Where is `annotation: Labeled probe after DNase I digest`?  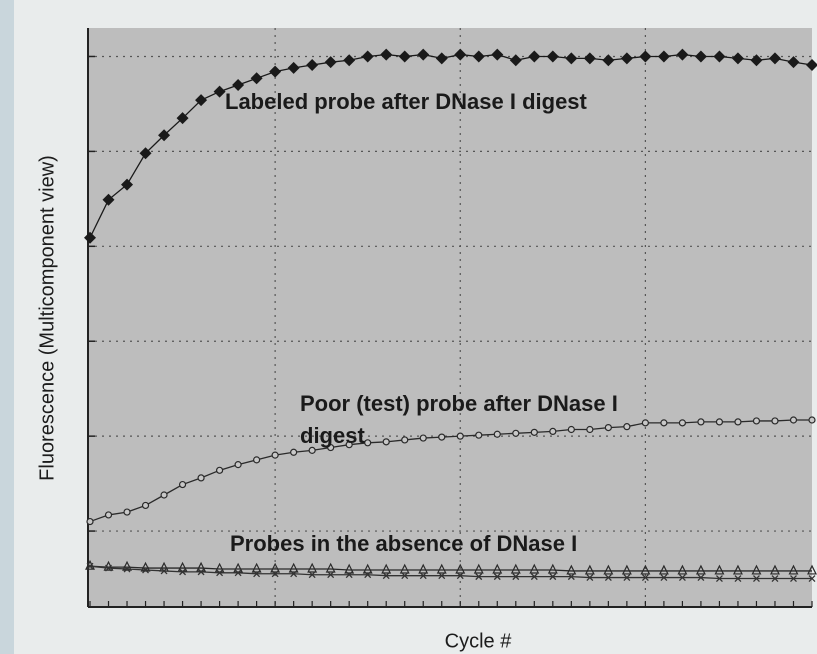 annotation: Labeled probe after DNase I digest is located at coordinates (406, 101).